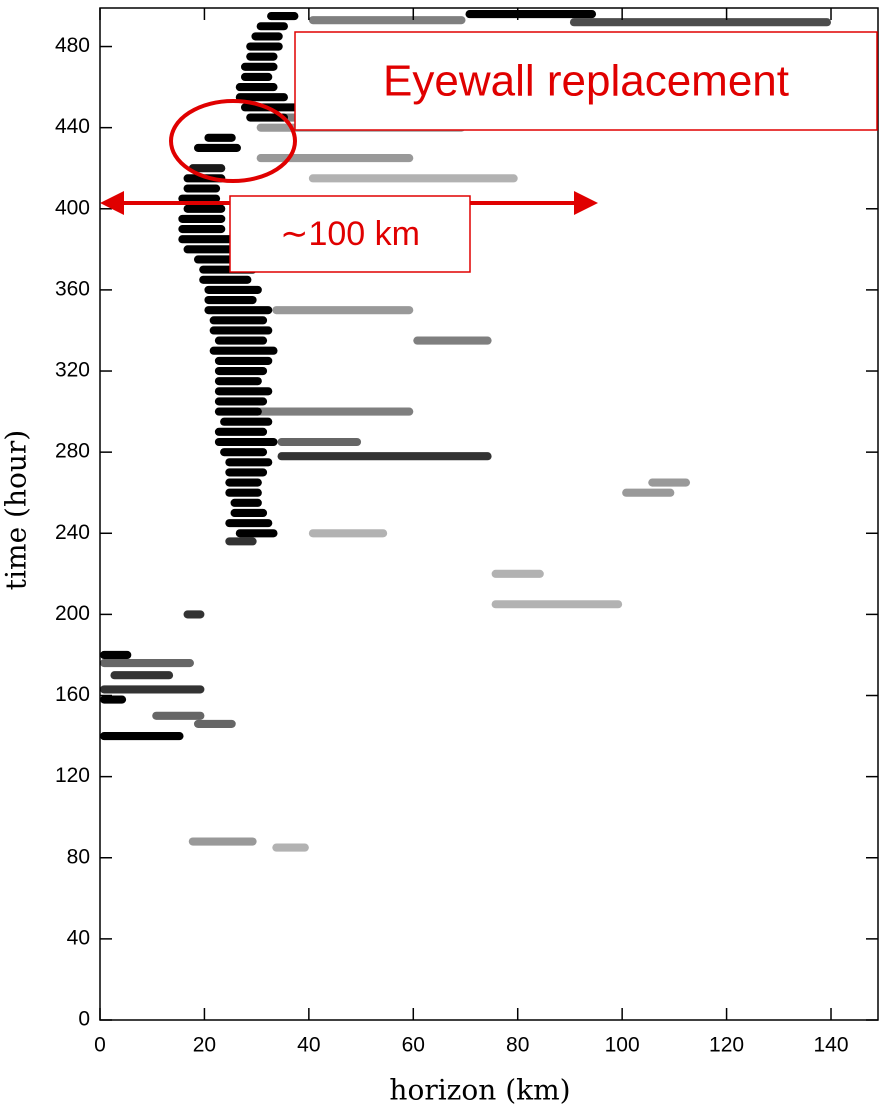 This screenshot has height=1118, width=881. Describe the element at coordinates (100, 1045) in the screenshot. I see `x-tick-label: 0` at that location.